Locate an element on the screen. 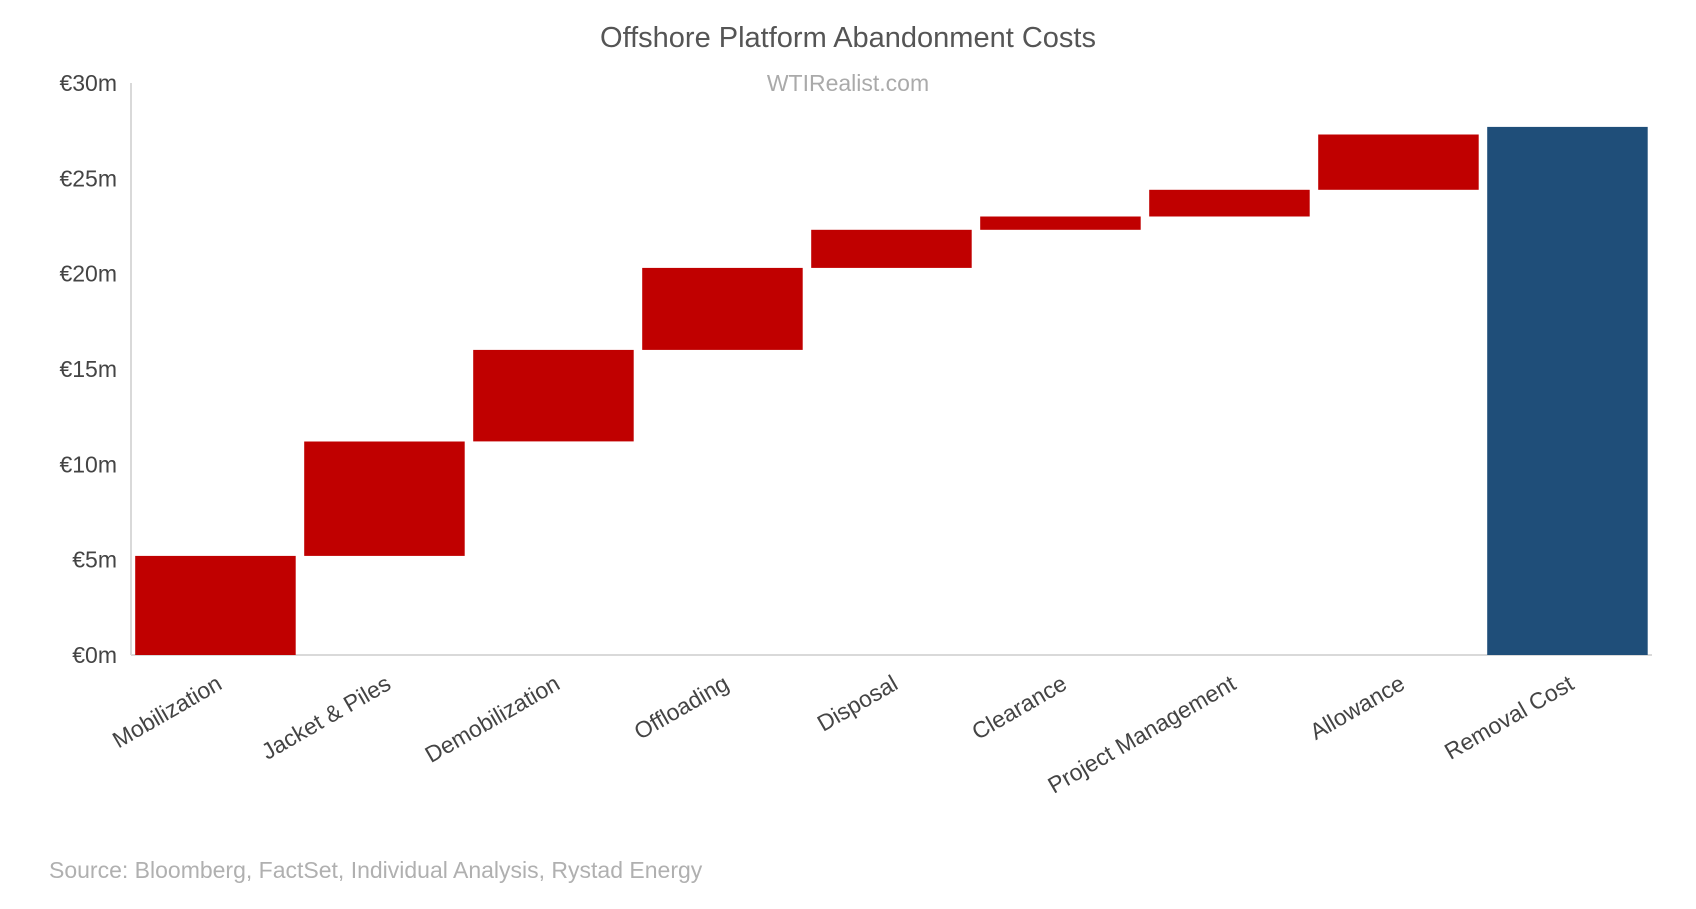 Image resolution: width=1696 pixels, height=909 pixels. y-tick-label: €25m is located at coordinates (88, 178).